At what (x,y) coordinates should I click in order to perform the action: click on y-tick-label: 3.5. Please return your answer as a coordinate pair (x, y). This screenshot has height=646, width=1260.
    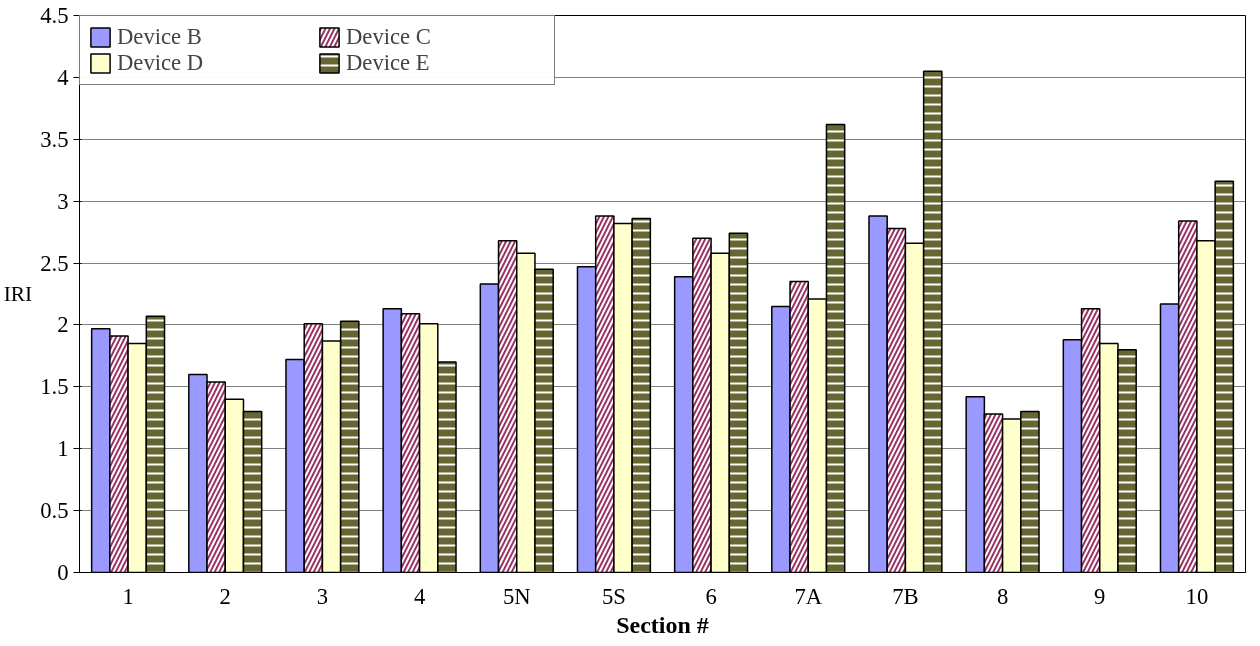
    Looking at the image, I should click on (54, 139).